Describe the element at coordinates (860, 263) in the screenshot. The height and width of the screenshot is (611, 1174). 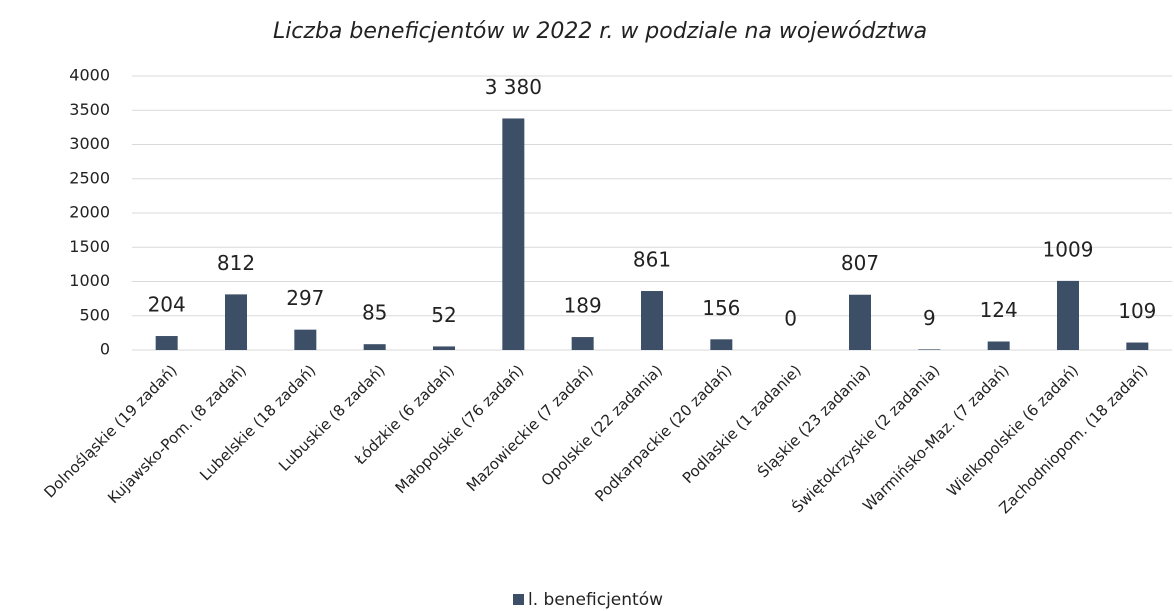
I see `data-label: 807` at that location.